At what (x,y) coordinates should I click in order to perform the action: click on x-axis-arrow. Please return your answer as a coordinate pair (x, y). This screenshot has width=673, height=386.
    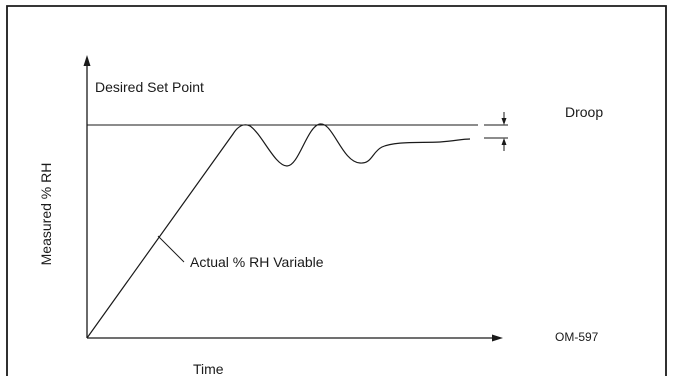
    Looking at the image, I should click on (497, 338).